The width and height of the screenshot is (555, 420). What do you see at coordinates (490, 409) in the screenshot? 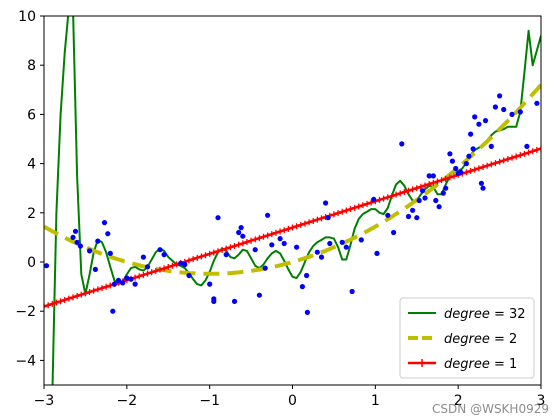
I see `watermark: CSDN @WSKH0929` at bounding box center [490, 409].